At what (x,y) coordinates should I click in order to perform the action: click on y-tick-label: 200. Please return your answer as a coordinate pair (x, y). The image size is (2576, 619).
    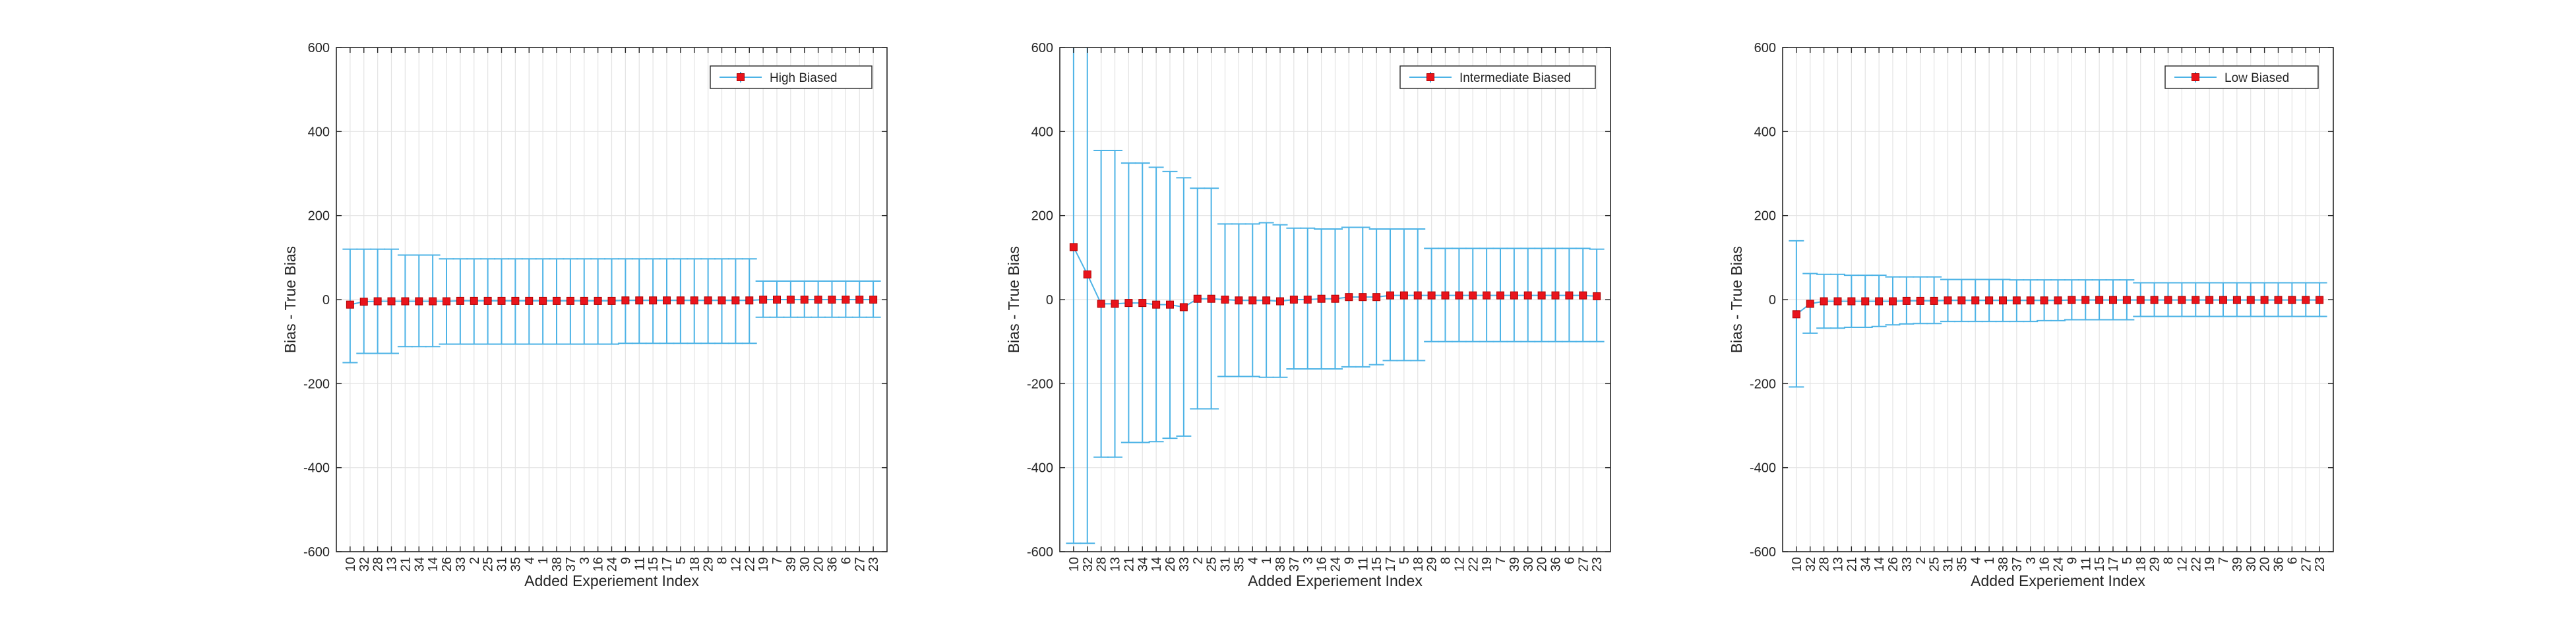
    Looking at the image, I should click on (1042, 216).